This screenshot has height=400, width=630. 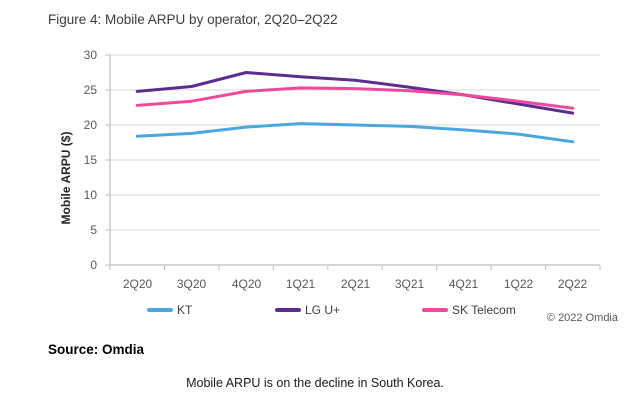 What do you see at coordinates (90, 55) in the screenshot?
I see `y-axis-tick-label: 30` at bounding box center [90, 55].